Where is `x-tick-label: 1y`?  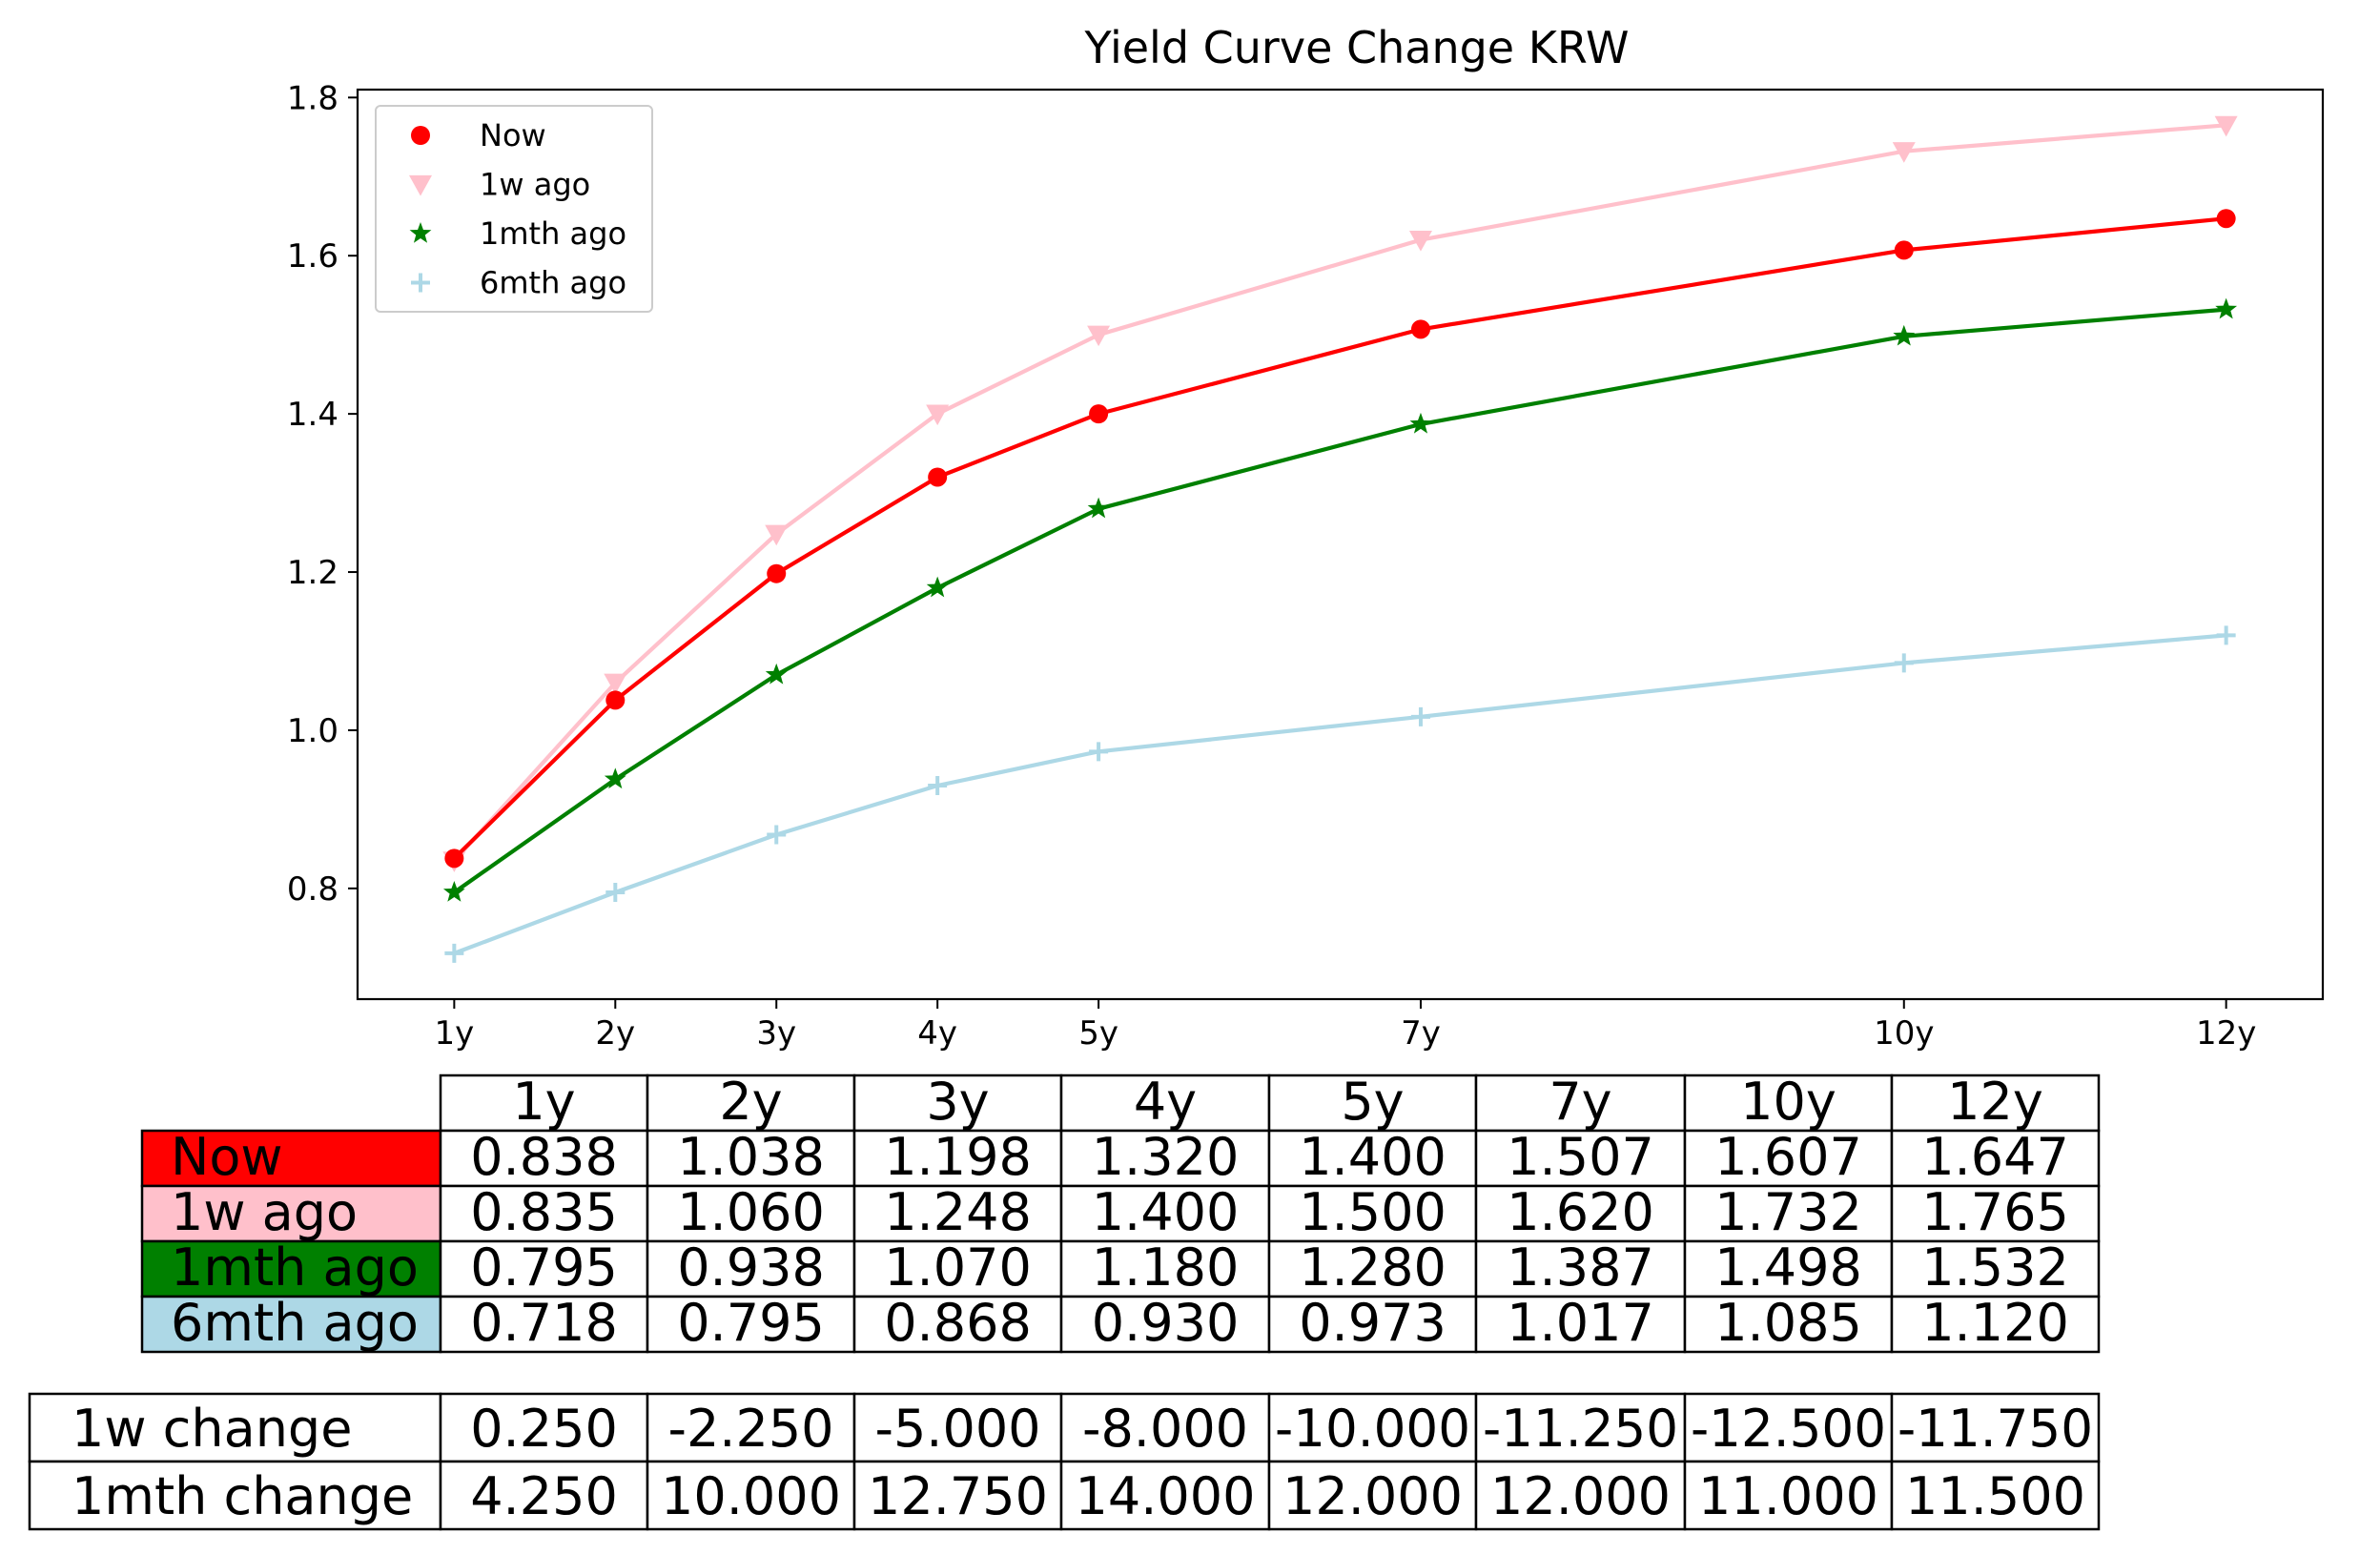
x-tick-label: 1y is located at coordinates (454, 1033).